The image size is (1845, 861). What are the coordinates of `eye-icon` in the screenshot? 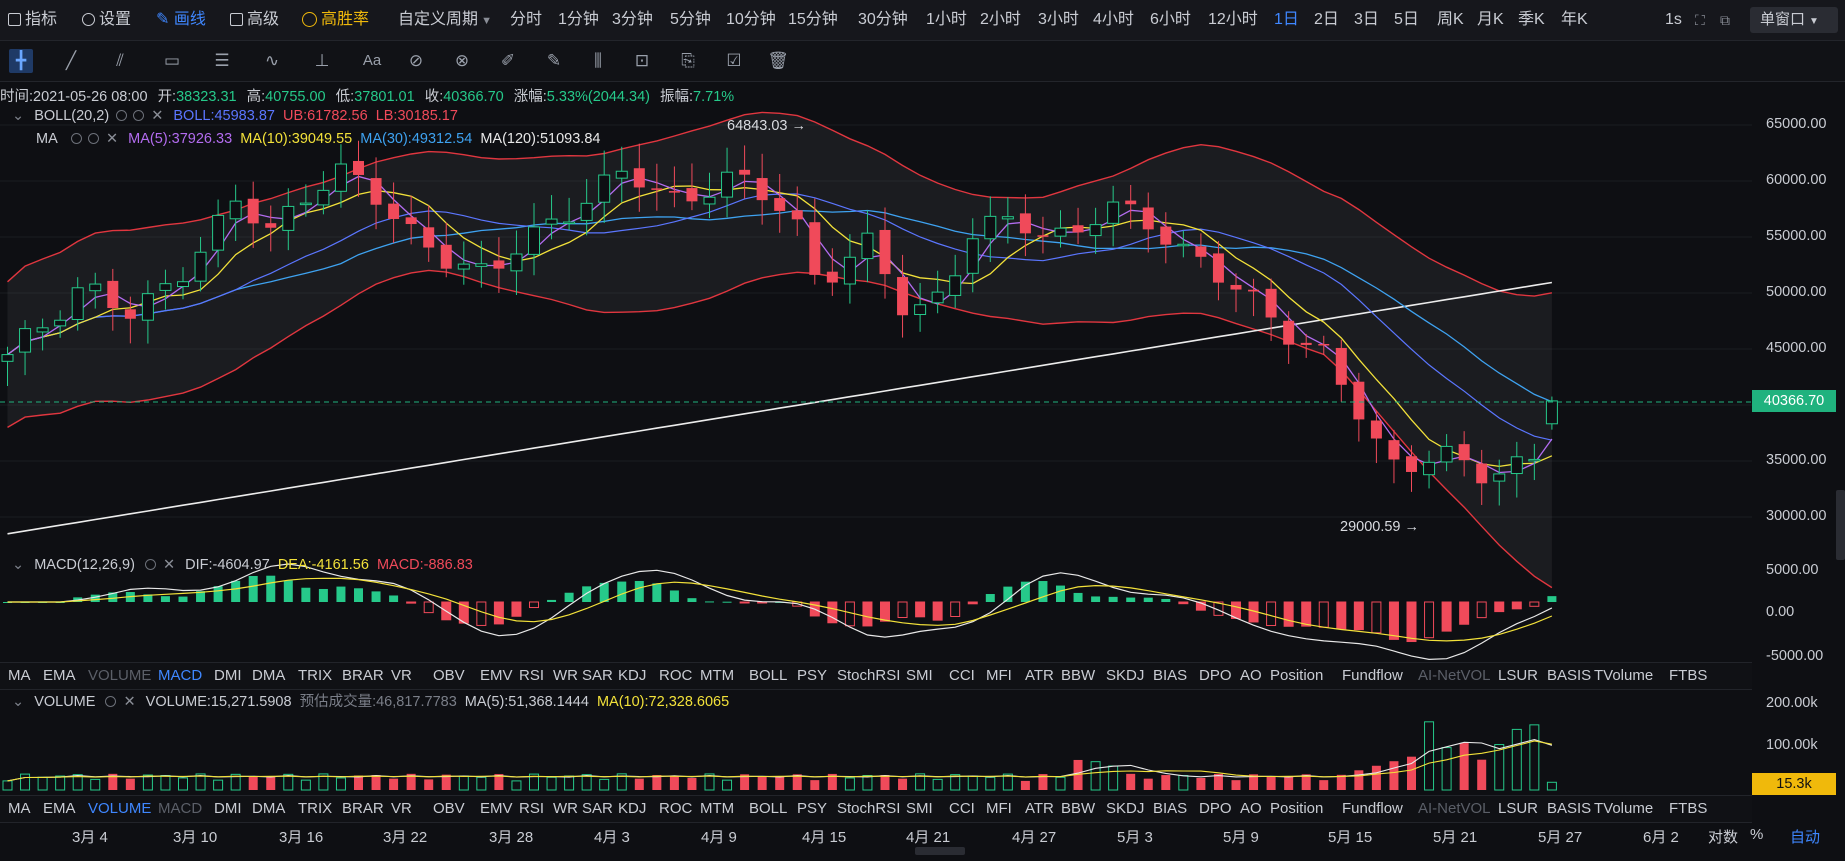 It's located at (122, 115).